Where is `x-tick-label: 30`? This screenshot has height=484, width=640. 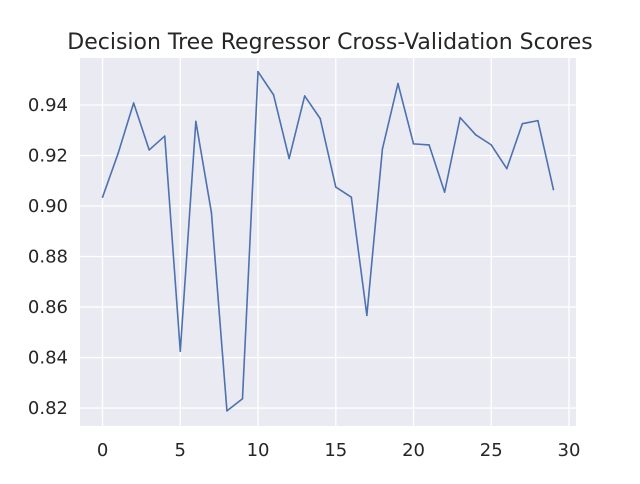 x-tick-label: 30 is located at coordinates (569, 450).